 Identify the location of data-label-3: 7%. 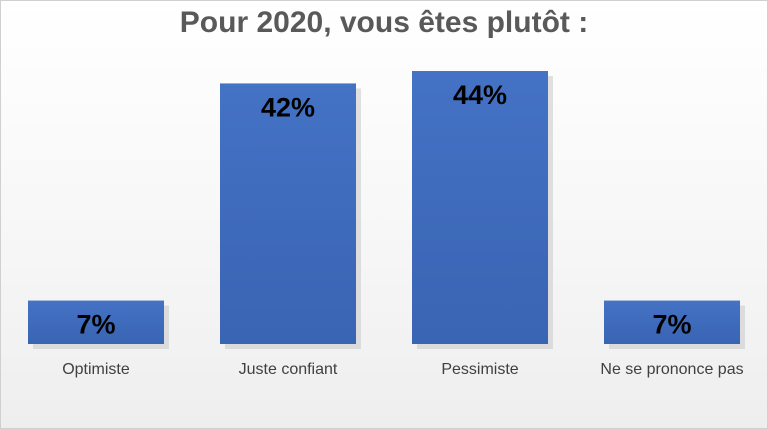
(671, 325).